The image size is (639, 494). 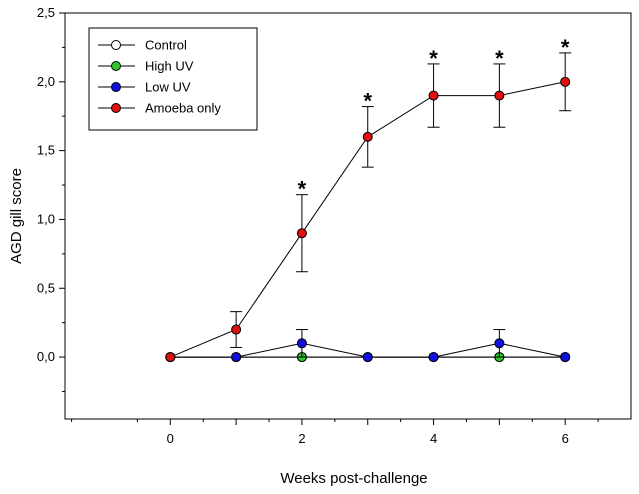 What do you see at coordinates (46, 81) in the screenshot?
I see `y-tick-label: 2,0` at bounding box center [46, 81].